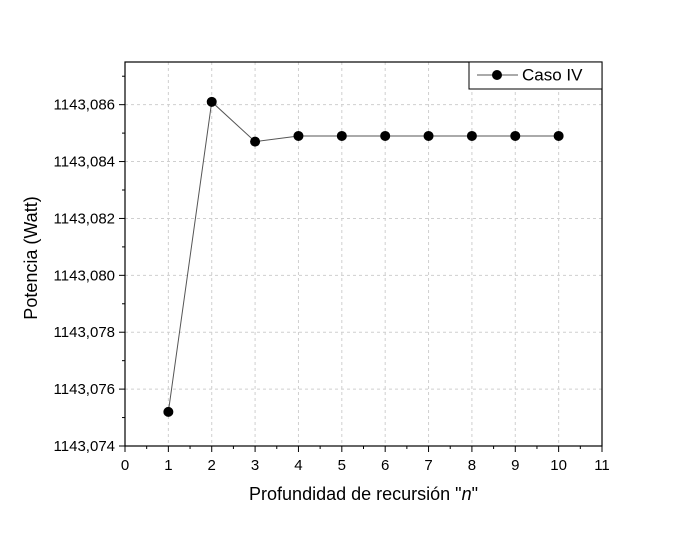 The width and height of the screenshot is (700, 535). What do you see at coordinates (472, 465) in the screenshot?
I see `x-tick-label: 8` at bounding box center [472, 465].